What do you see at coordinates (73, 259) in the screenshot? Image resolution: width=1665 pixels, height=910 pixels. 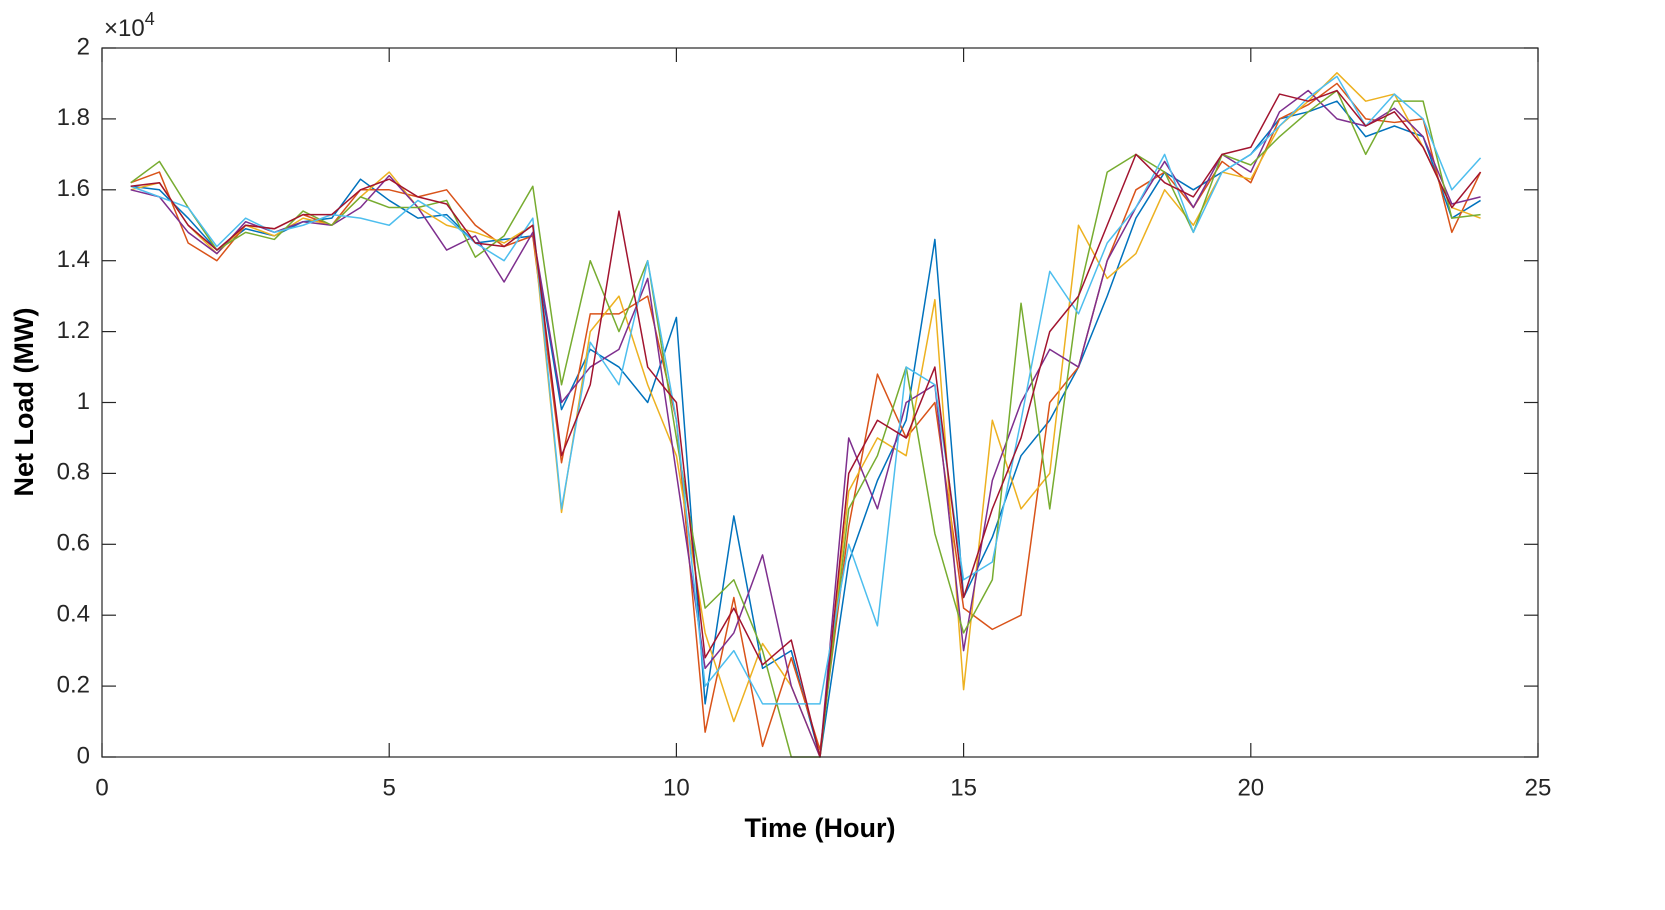 I see `y-tick-label: 1.4` at bounding box center [73, 259].